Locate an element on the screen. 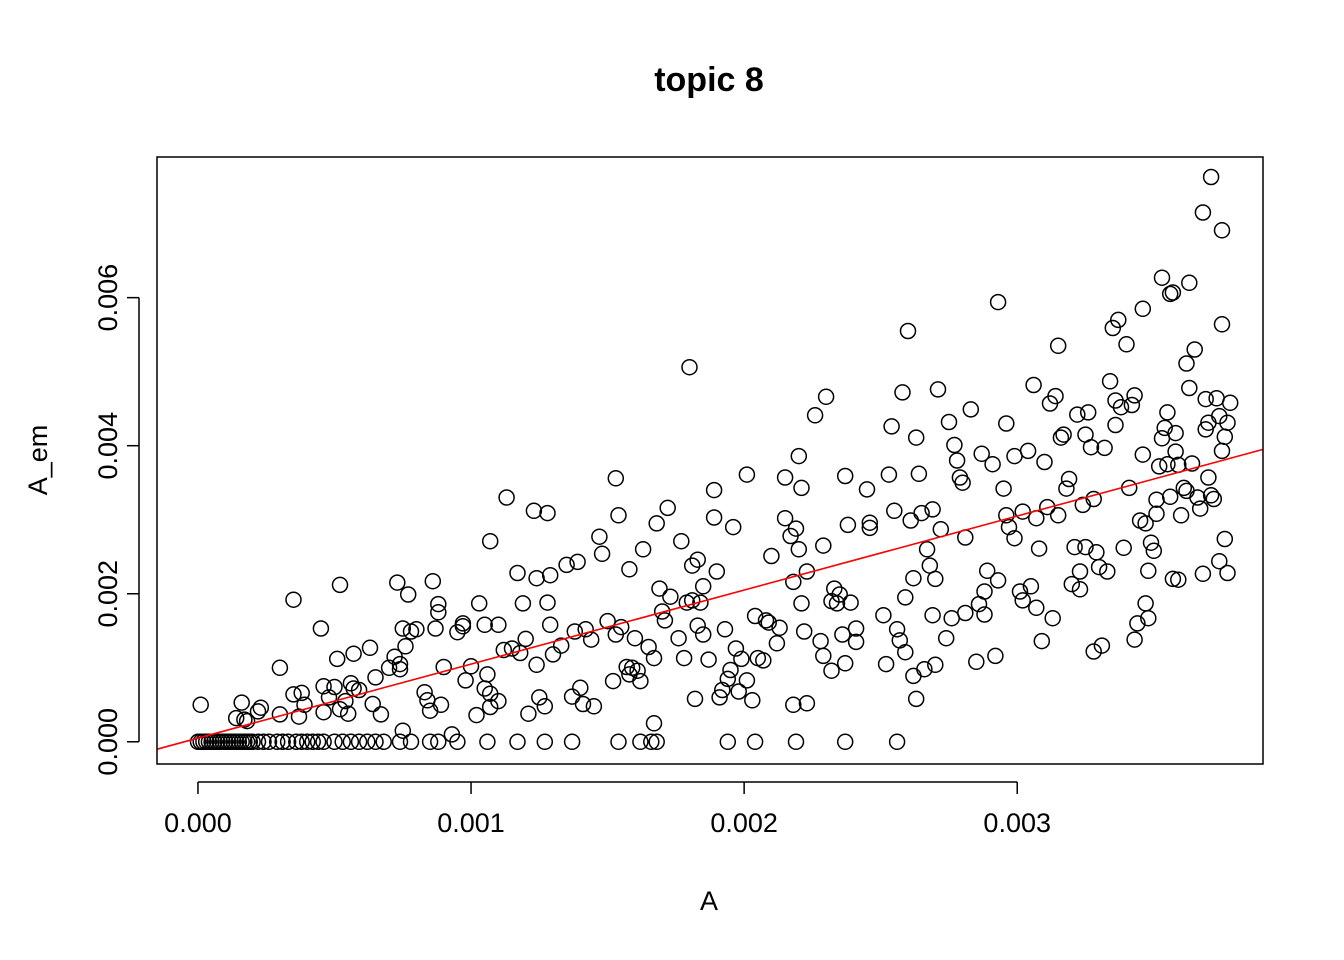  x-tick-label: 0.001 is located at coordinates (471, 823).